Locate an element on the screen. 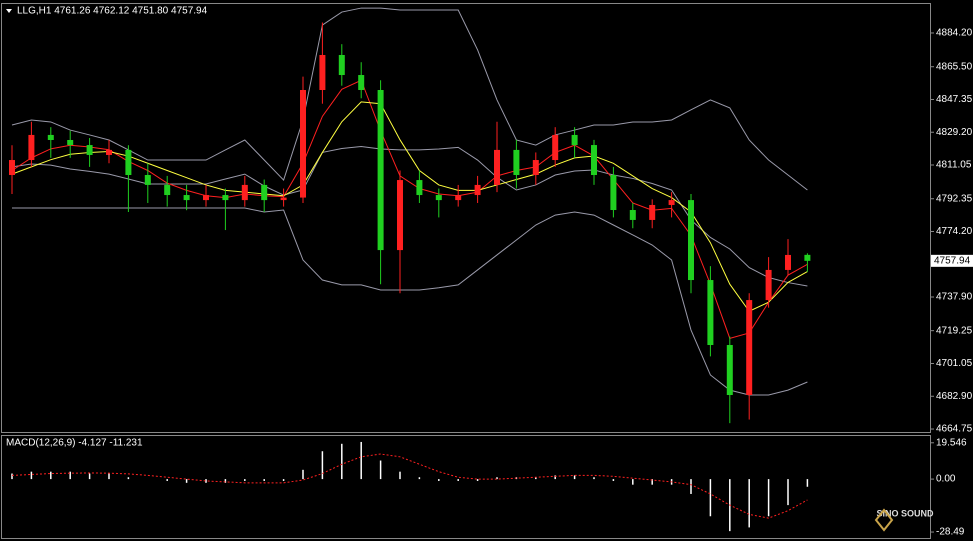 The image size is (973, 541). y-tick-label: 4829.20 is located at coordinates (954, 132).